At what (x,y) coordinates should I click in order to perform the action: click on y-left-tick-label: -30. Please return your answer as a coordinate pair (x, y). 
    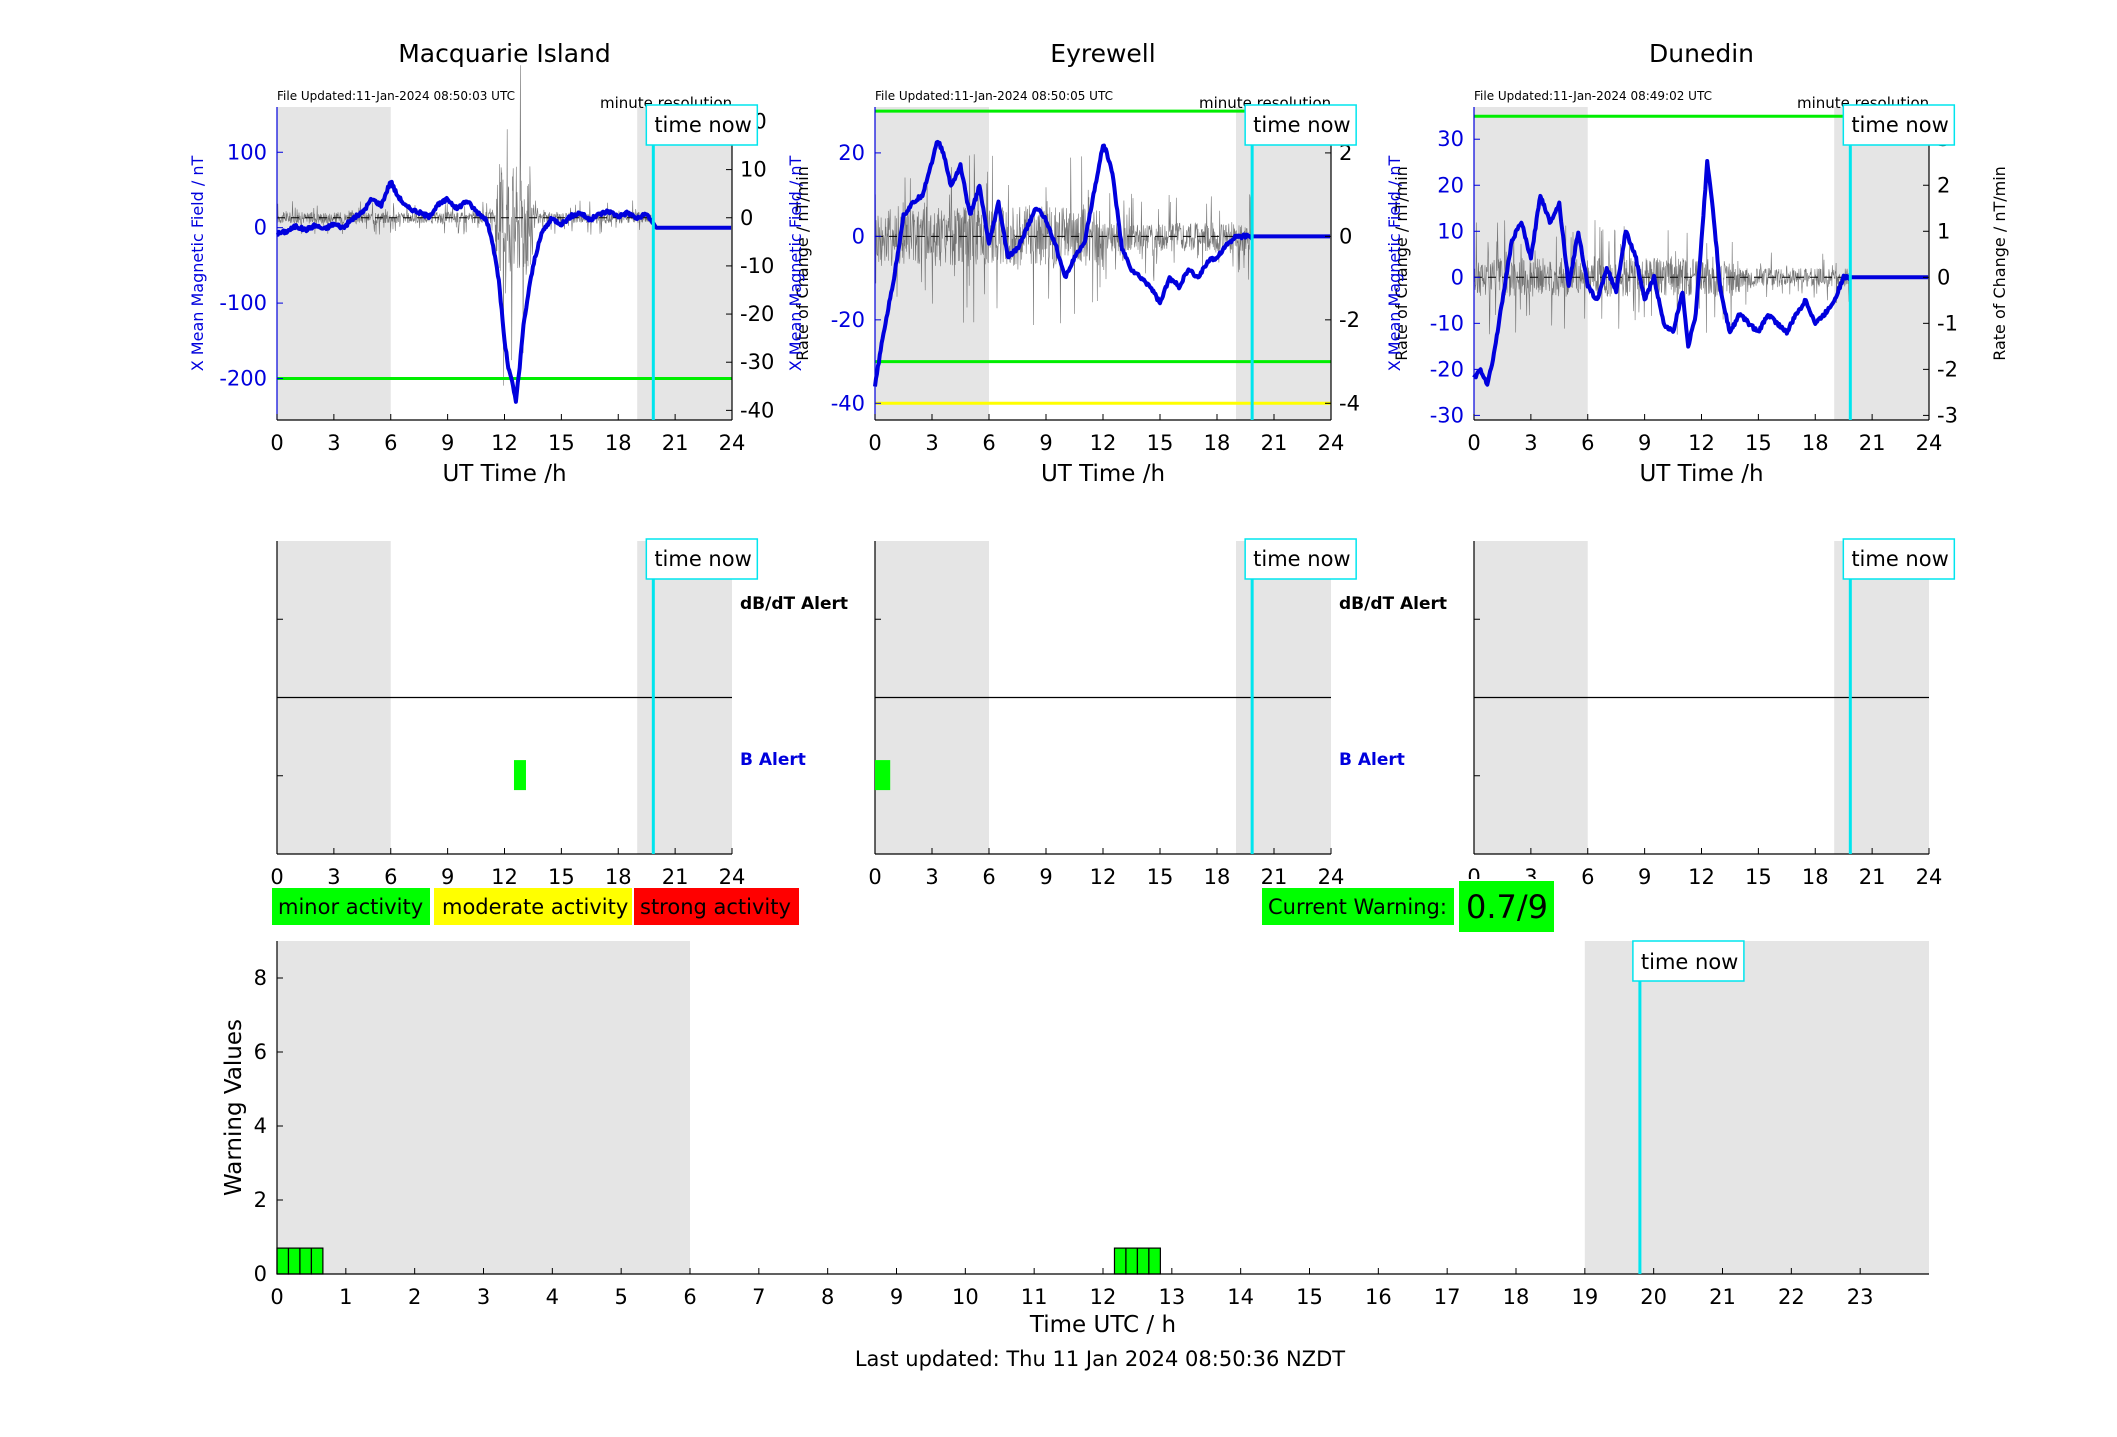
    Looking at the image, I should click on (1447, 415).